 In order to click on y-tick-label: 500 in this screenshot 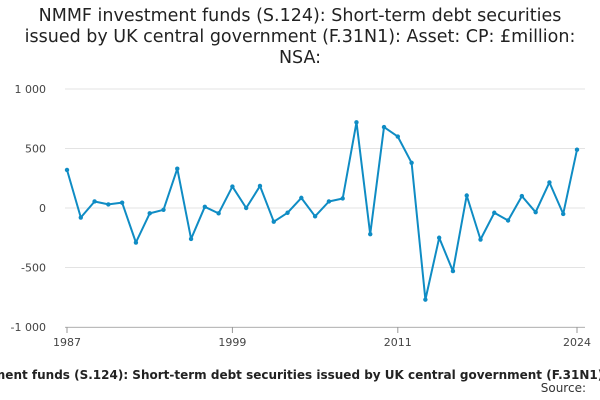, I will do `click(35, 149)`.